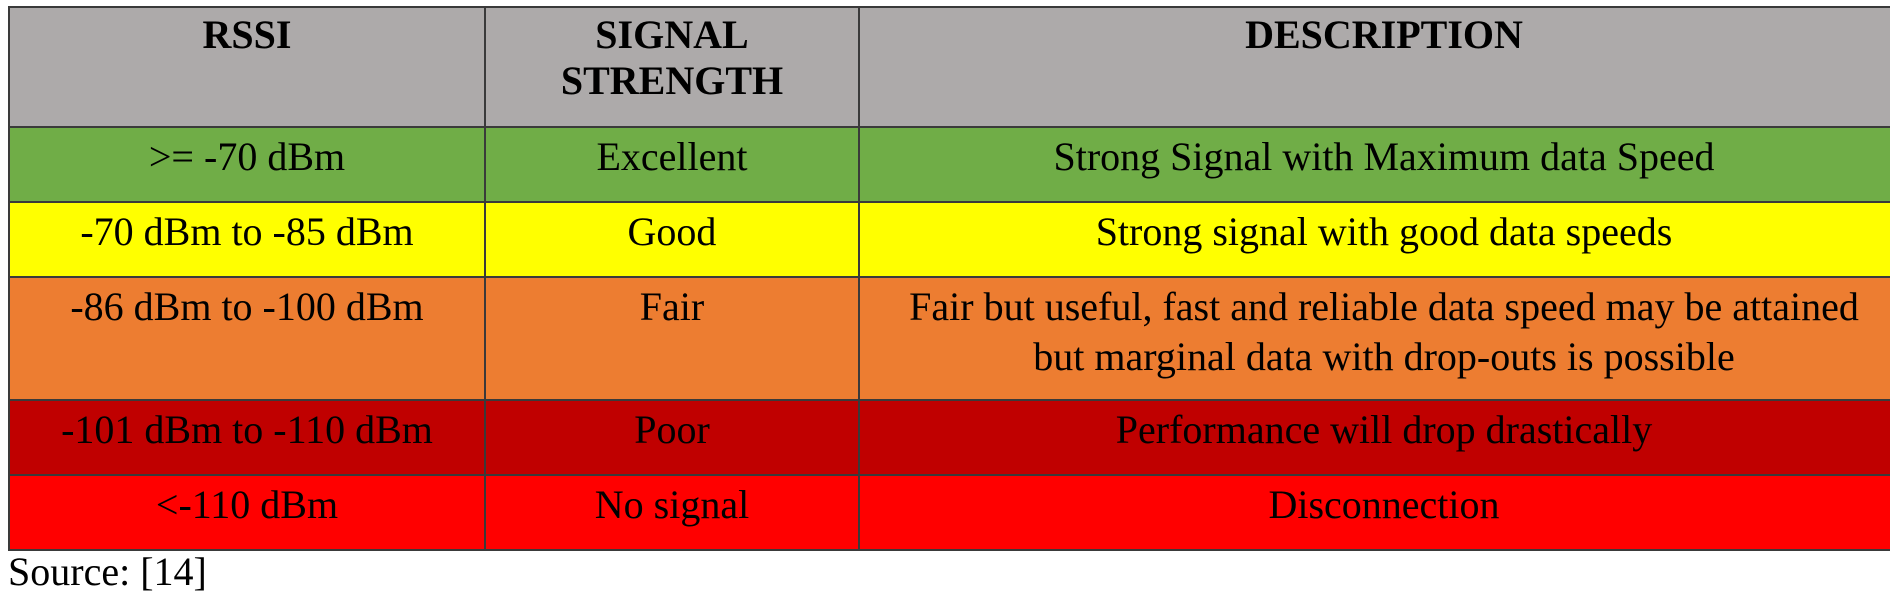 The width and height of the screenshot is (1890, 595). Describe the element at coordinates (672, 239) in the screenshot. I see `cell-strength: Good` at that location.